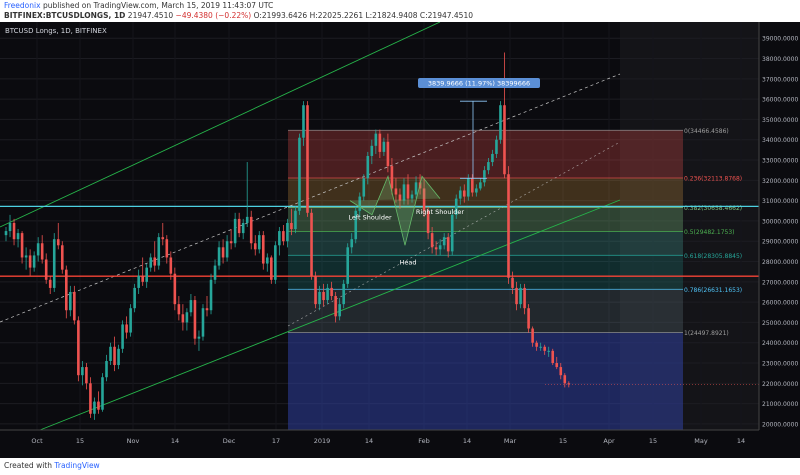 The image size is (800, 475). I want to click on x-tick-label: Dec, so click(229, 441).